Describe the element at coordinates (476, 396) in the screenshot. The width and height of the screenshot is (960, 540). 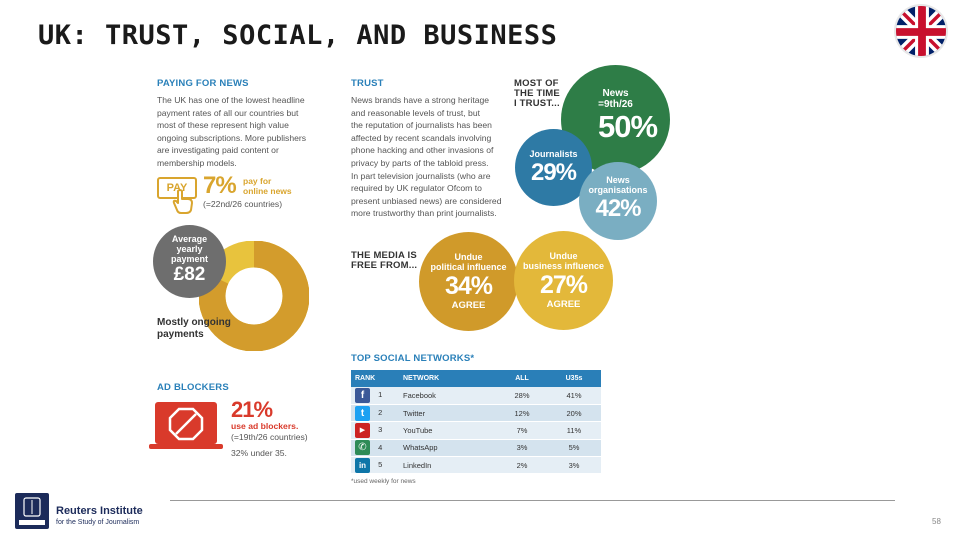
I see `table-row: f 1 Facebook 28% 41%` at that location.